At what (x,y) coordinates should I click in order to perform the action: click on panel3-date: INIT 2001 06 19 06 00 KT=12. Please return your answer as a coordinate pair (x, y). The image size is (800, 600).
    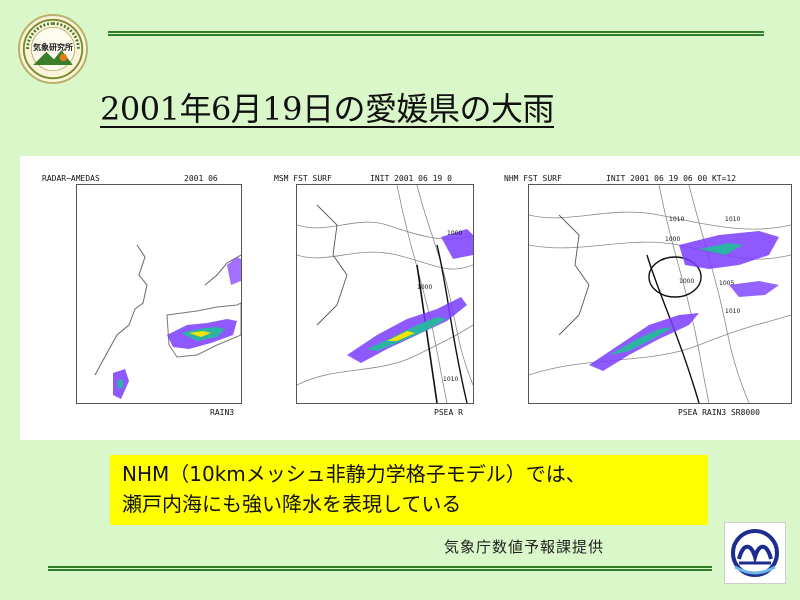
    Looking at the image, I should click on (671, 178).